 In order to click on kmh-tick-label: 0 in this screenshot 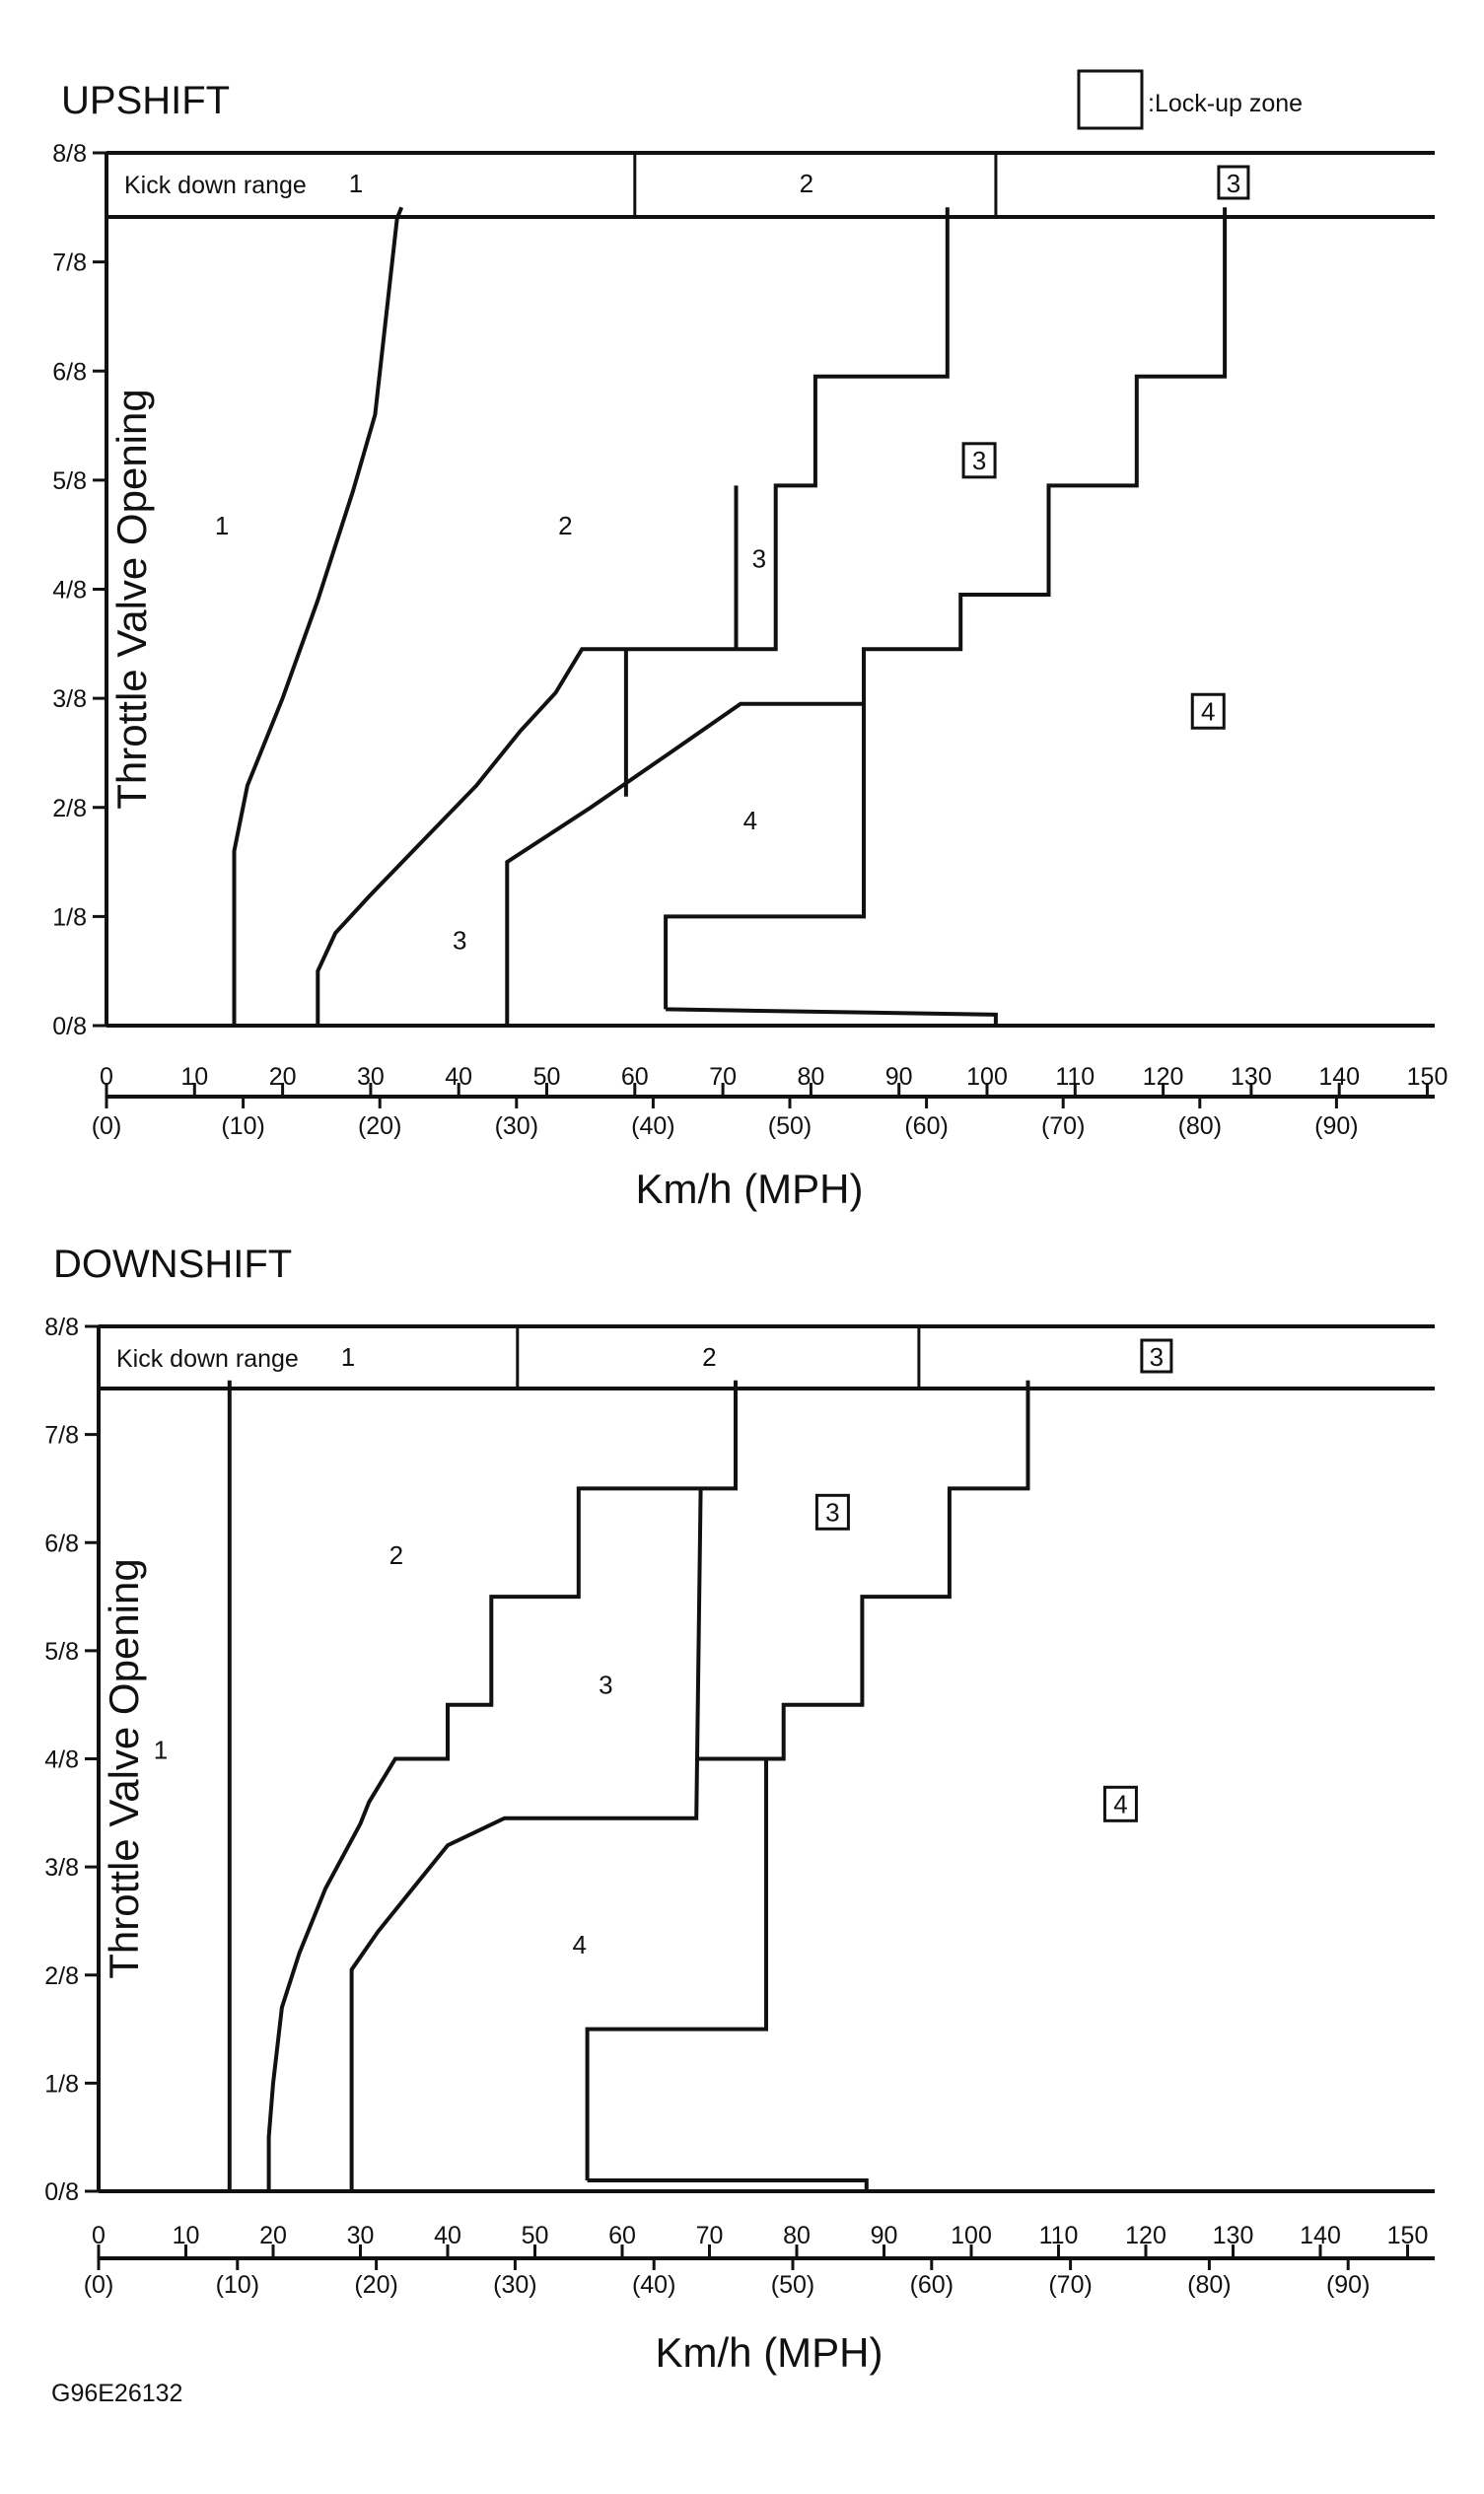, I will do `click(99, 2235)`.